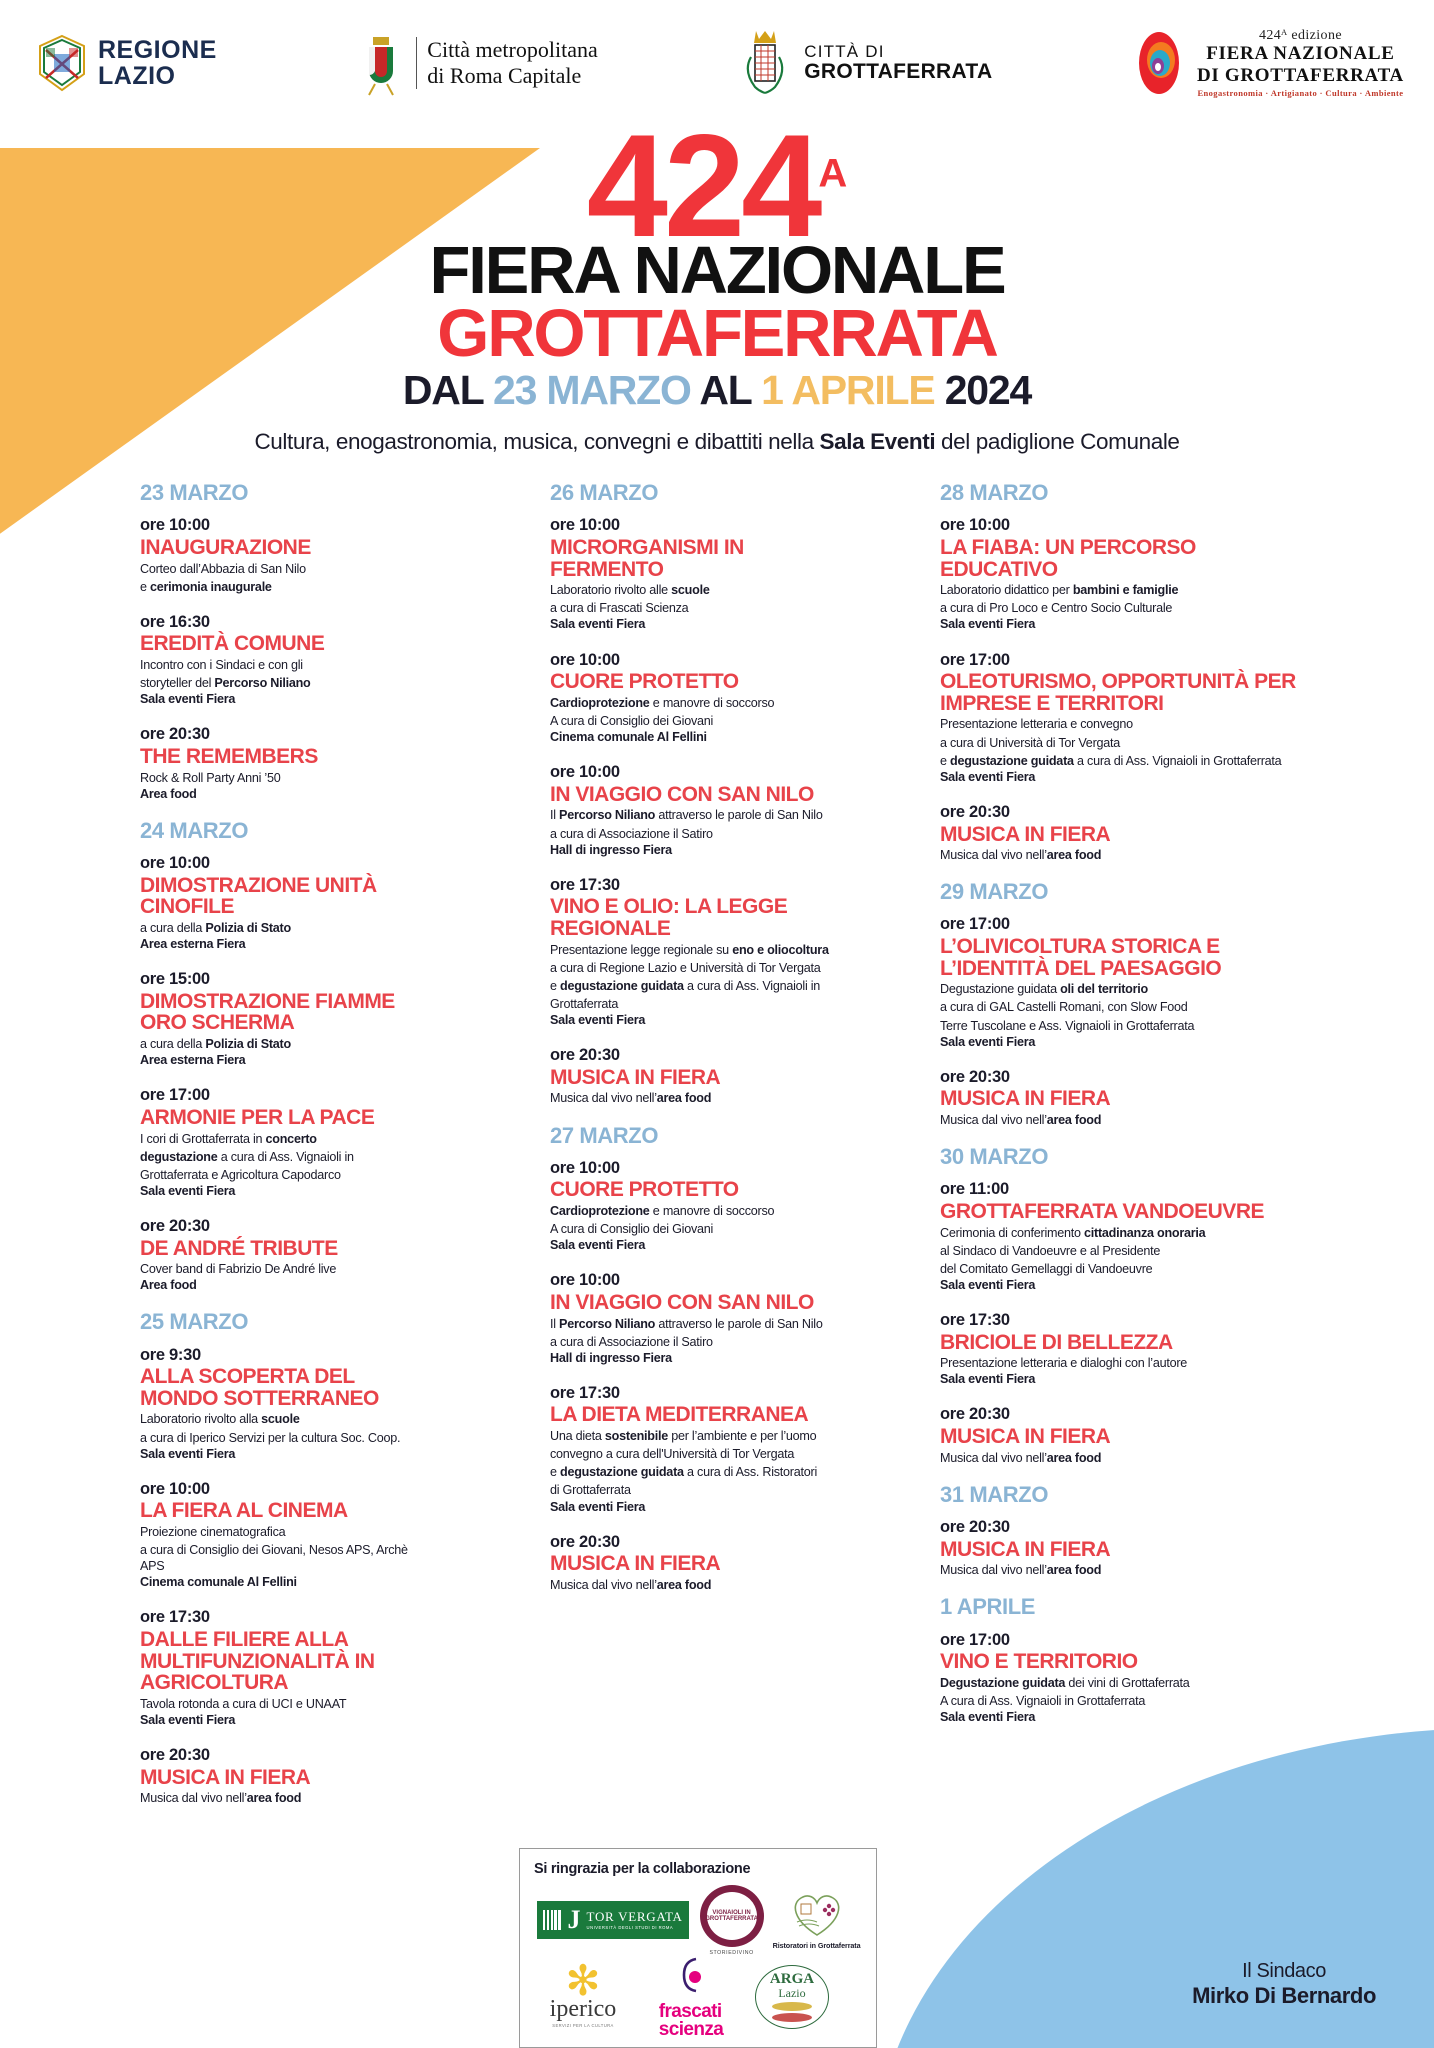 The width and height of the screenshot is (1434, 2048). I want to click on day-heading: 29 MARZO, so click(994, 892).